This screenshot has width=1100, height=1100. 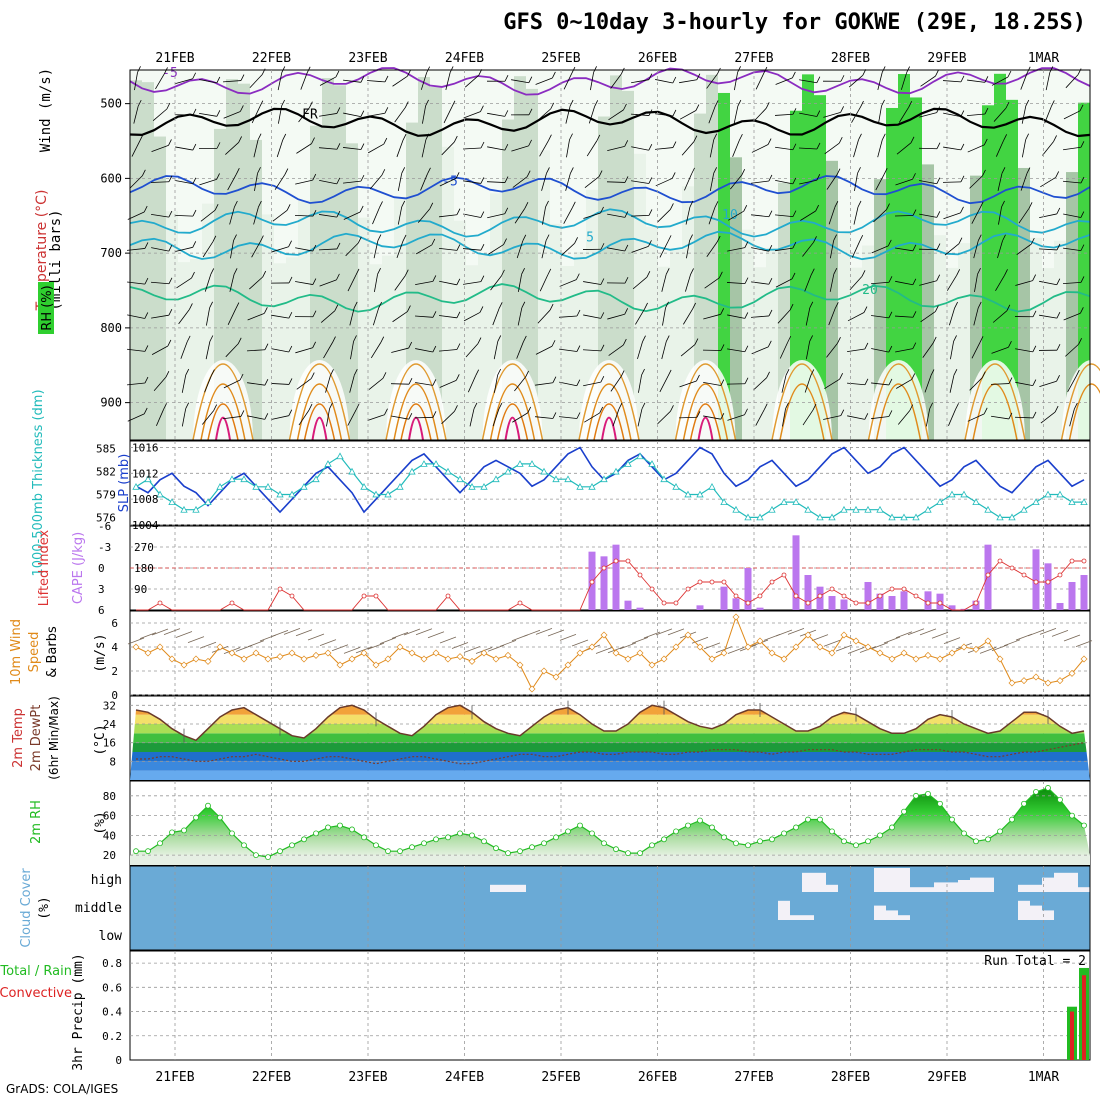 I want to click on cloud-panel-frame, so click(x=610, y=908).